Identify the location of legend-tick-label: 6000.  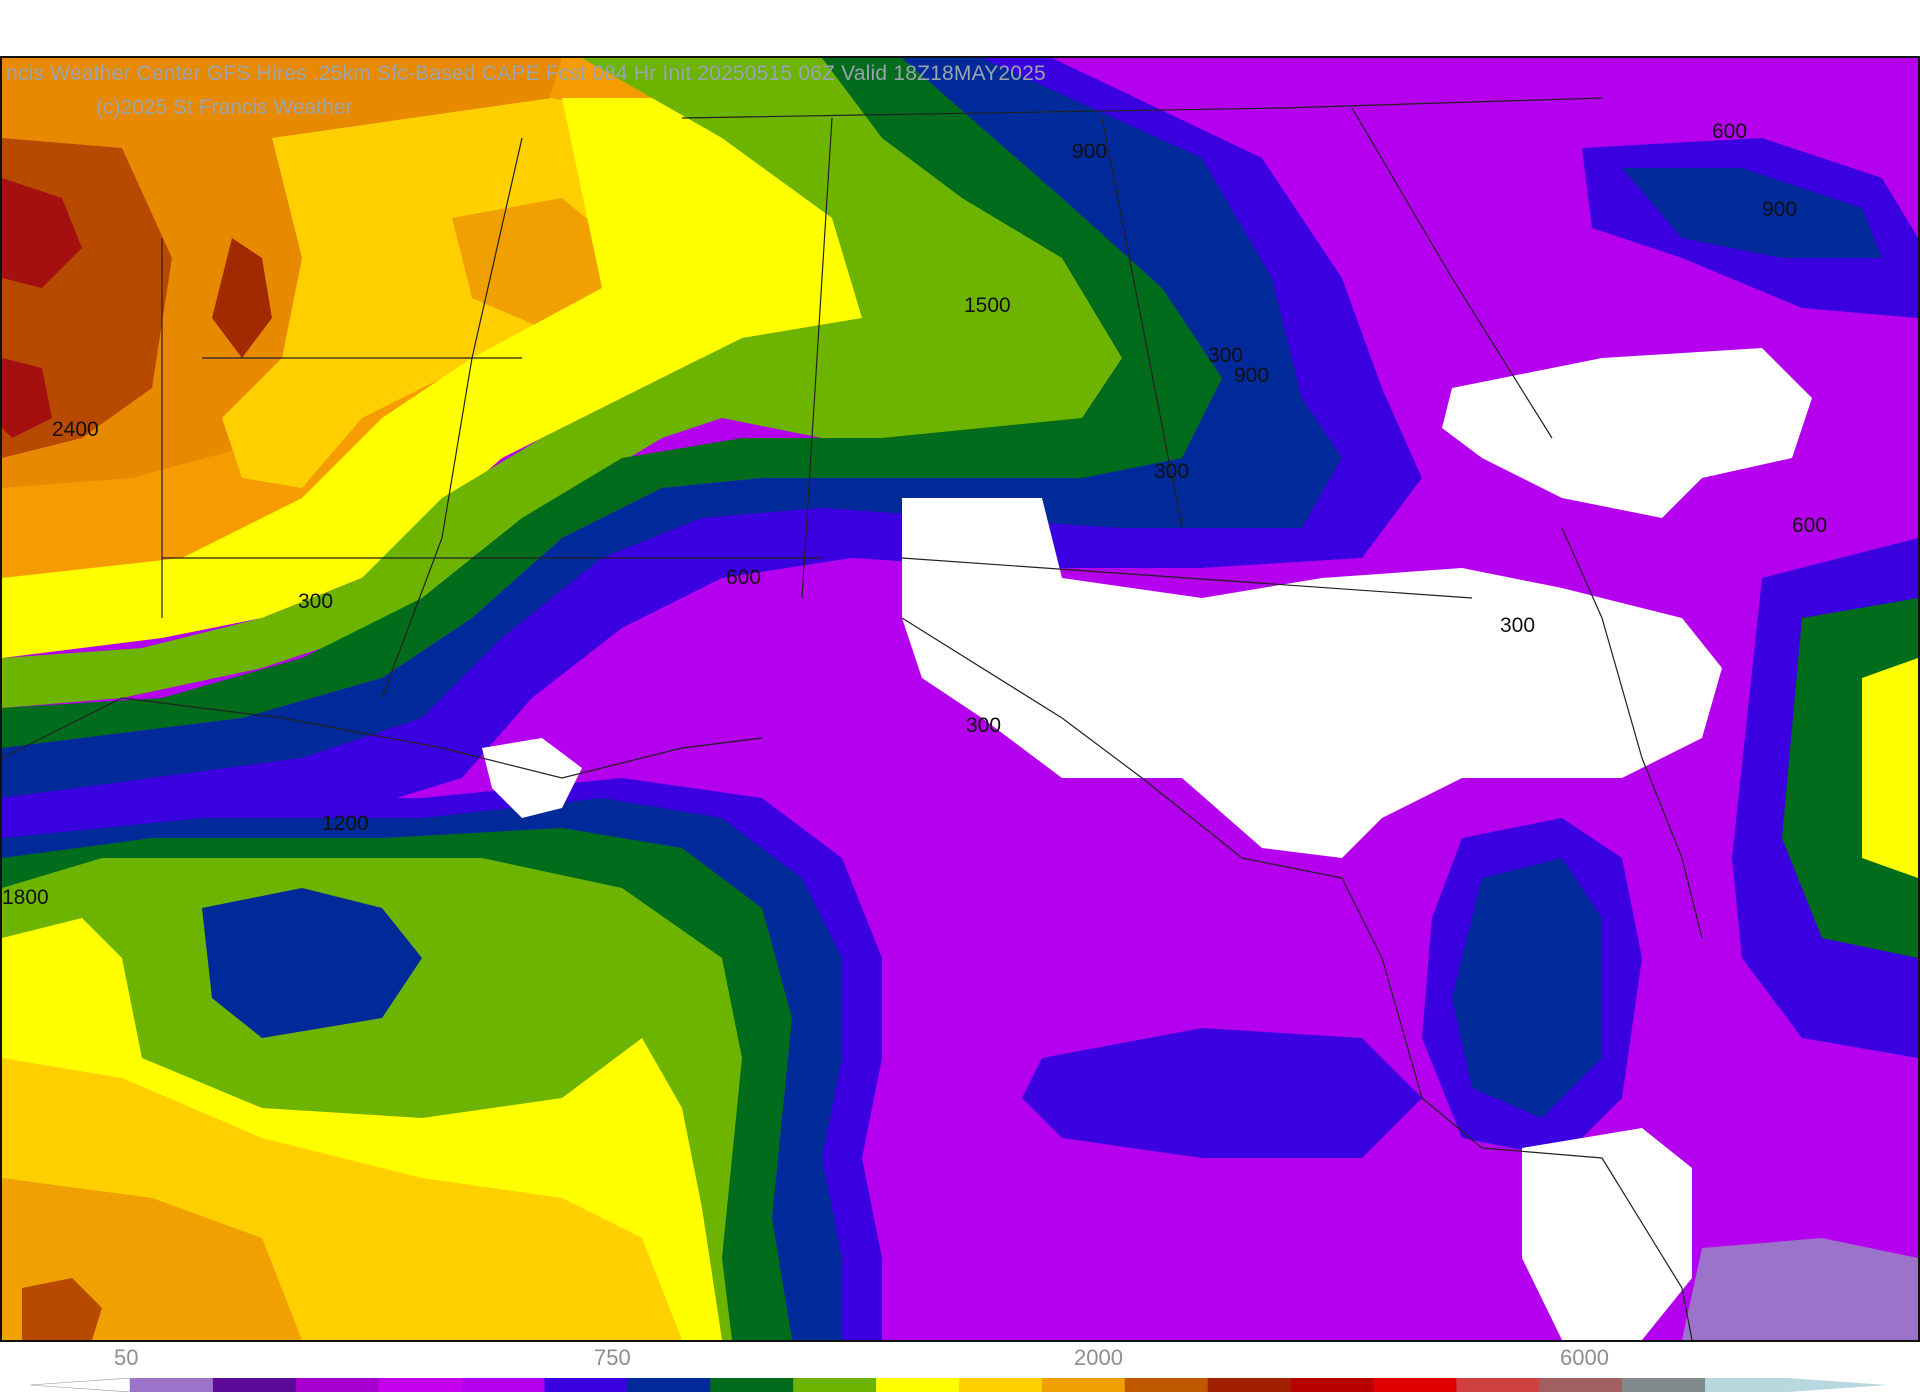
(1584, 1357).